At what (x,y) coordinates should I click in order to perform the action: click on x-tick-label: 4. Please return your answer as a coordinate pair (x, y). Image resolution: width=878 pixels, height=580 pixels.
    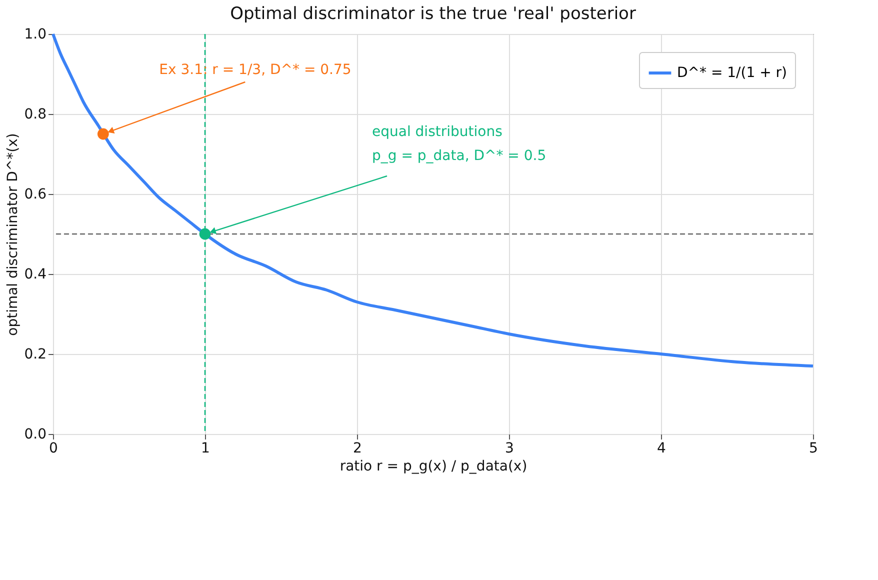
    Looking at the image, I should click on (661, 448).